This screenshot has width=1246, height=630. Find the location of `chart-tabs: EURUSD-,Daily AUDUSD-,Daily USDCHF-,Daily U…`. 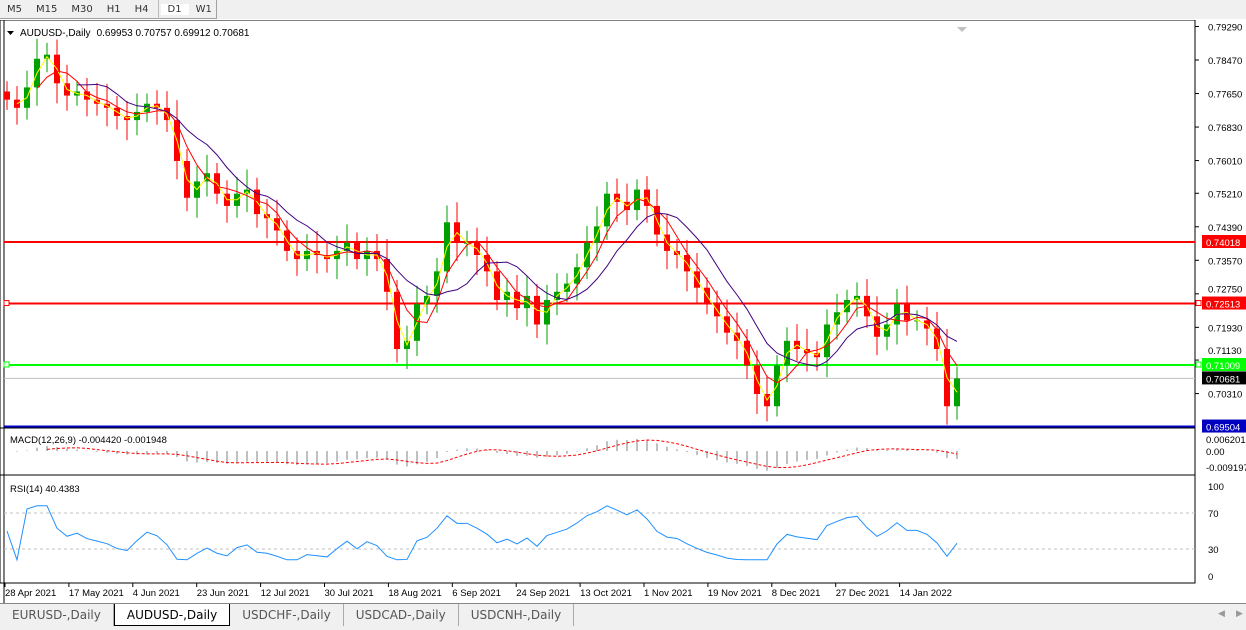

chart-tabs: EURUSD-,Daily AUDUSD-,Daily USDCHF-,Daily U… is located at coordinates (623, 616).